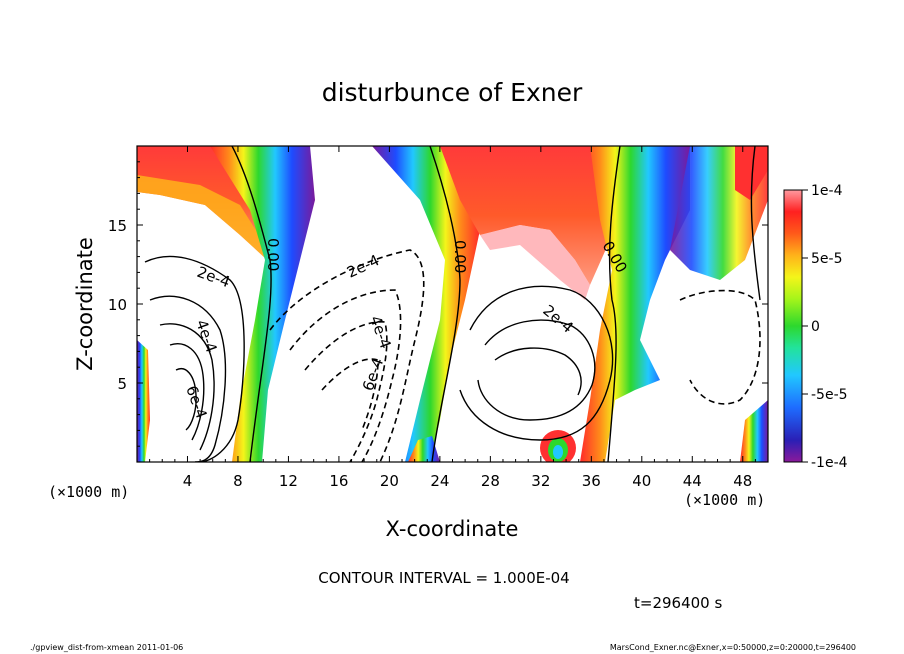  I want to click on y-axis-title: Z-coordinate, so click(85, 304).